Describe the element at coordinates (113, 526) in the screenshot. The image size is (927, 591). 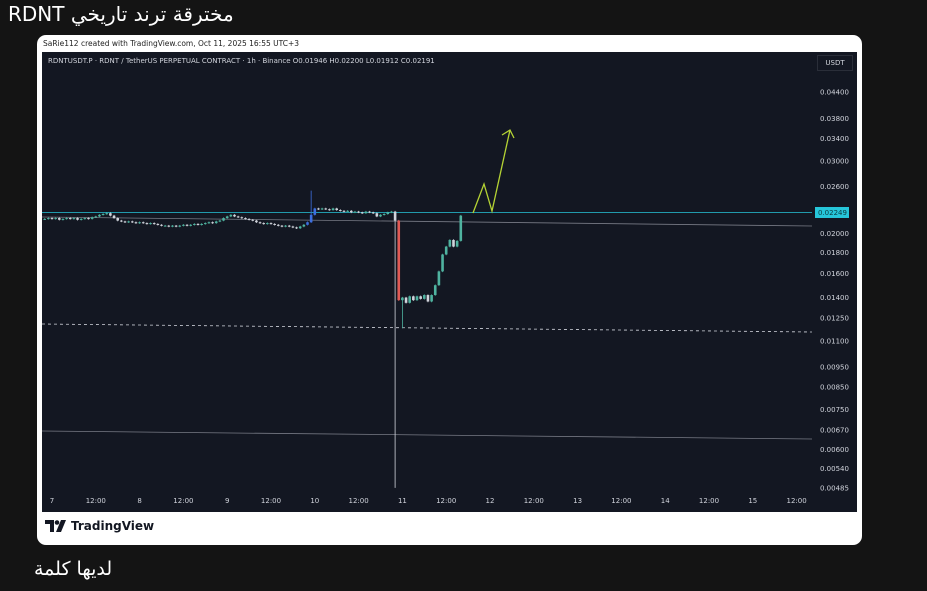
I see `tradingview-brand: TradingView` at that location.